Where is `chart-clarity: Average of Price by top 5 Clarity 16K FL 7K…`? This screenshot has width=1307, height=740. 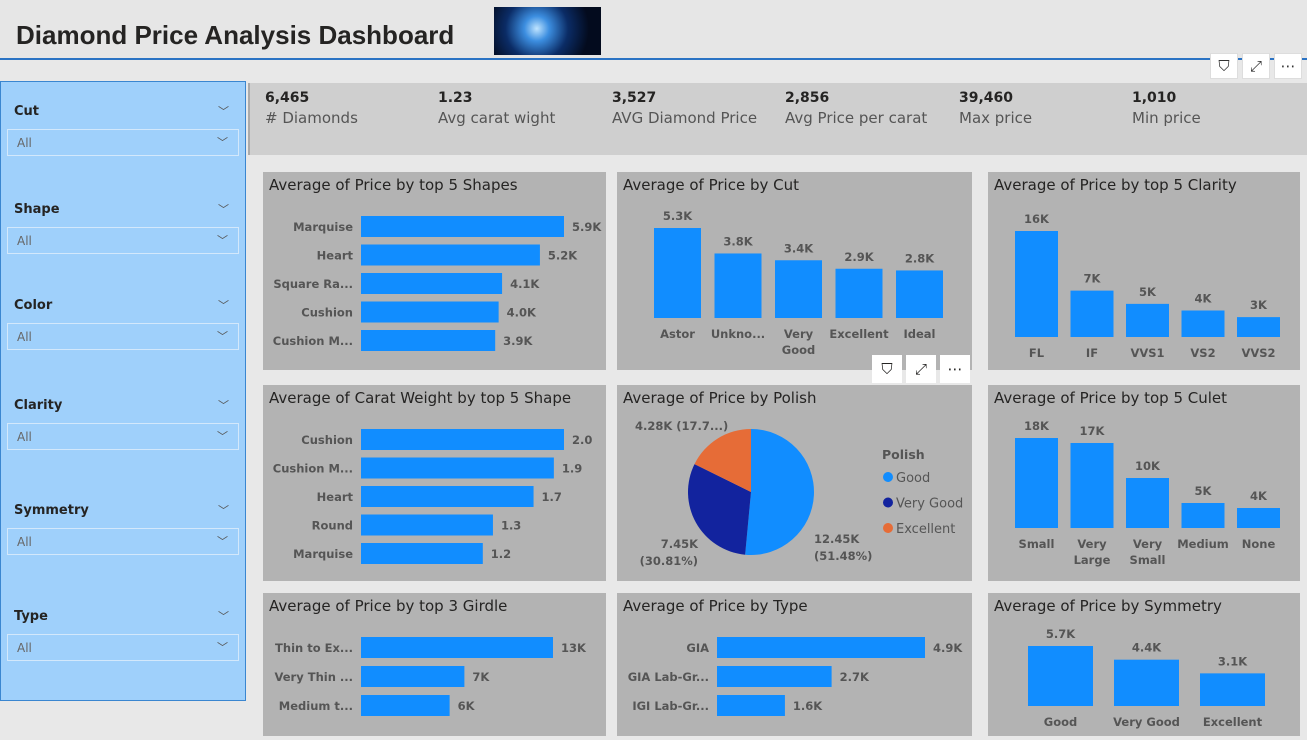
chart-clarity: Average of Price by top 5 Clarity 16K FL 7K… is located at coordinates (1144, 271).